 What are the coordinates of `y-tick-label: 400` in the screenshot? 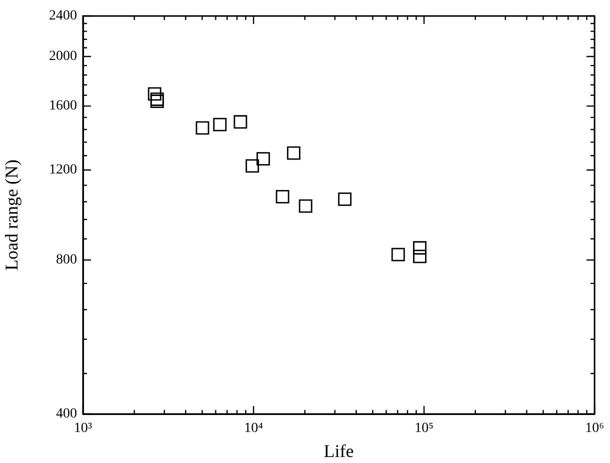 It's located at (66, 414).